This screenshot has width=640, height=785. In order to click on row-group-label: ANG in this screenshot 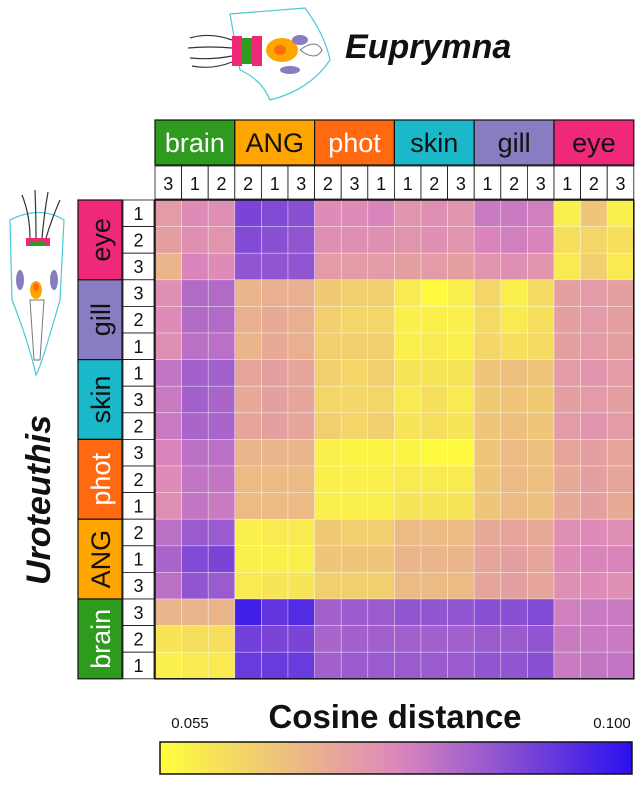, I will do `click(101, 559)`.